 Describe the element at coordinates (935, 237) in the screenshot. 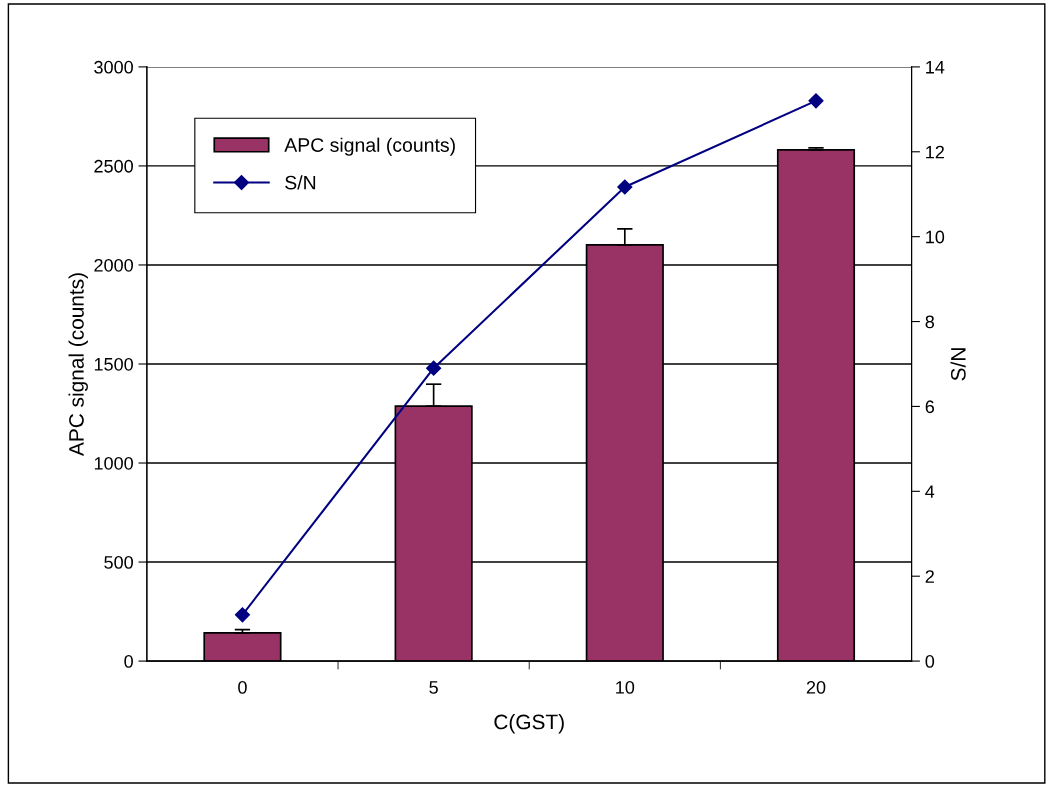

I see `y2-tick-label: 10` at that location.